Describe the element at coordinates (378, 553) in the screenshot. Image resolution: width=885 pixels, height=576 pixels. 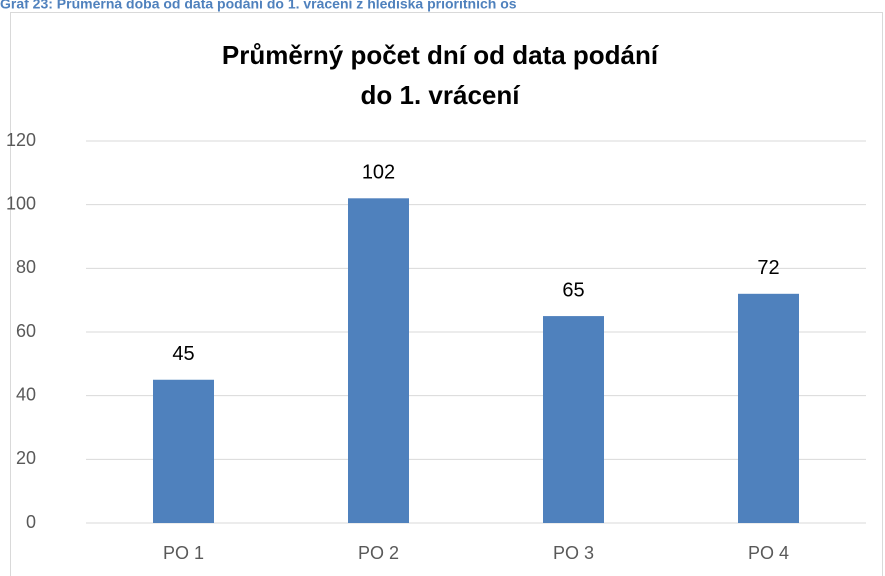
I see `x-tick-label: PO 2` at that location.